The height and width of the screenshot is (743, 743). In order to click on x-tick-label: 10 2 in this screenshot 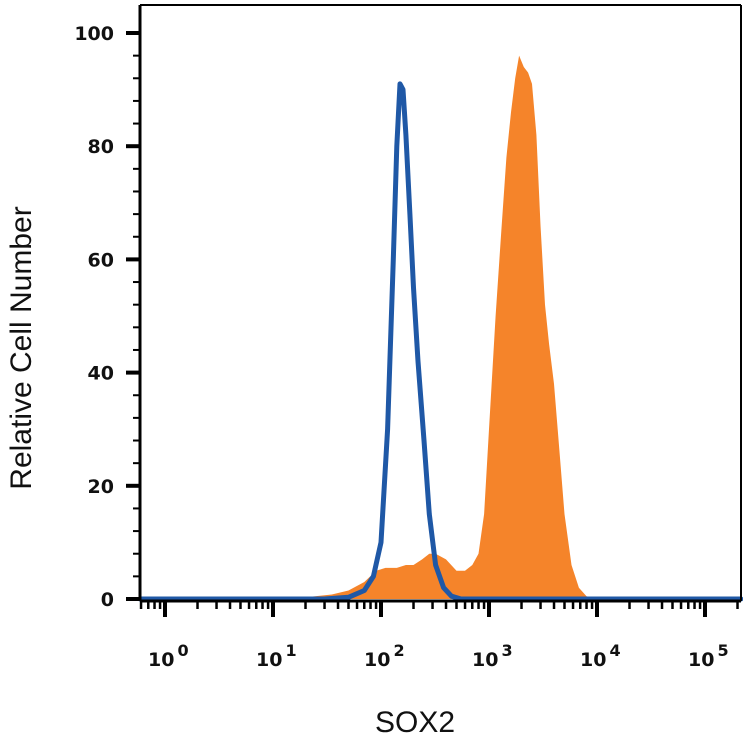, I will do `click(384, 656)`.